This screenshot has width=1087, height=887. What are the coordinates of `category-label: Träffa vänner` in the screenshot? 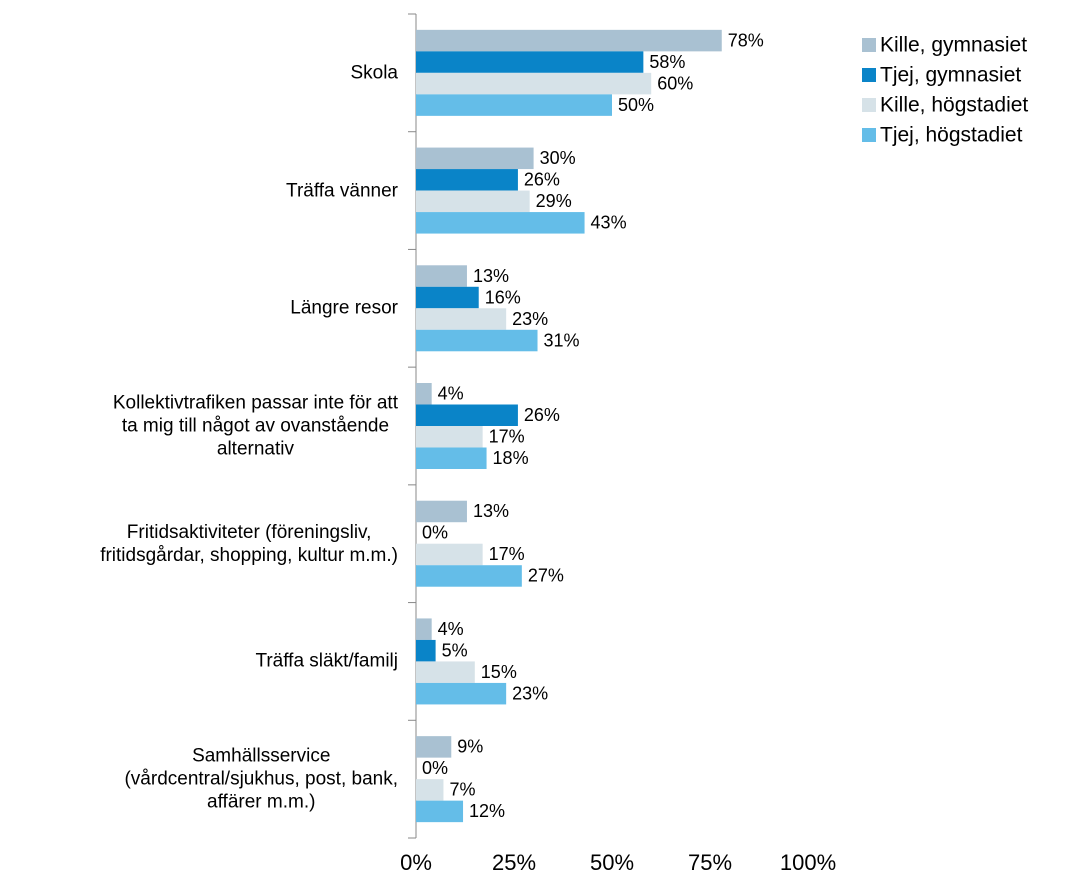 It's located at (342, 191).